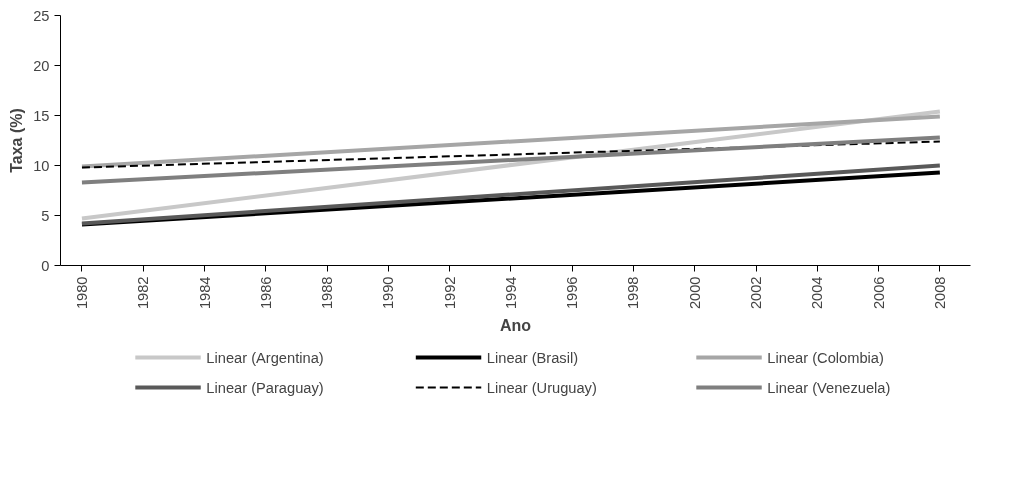 The height and width of the screenshot is (489, 1032). Describe the element at coordinates (756, 293) in the screenshot. I see `x-tick-label: 2002` at that location.